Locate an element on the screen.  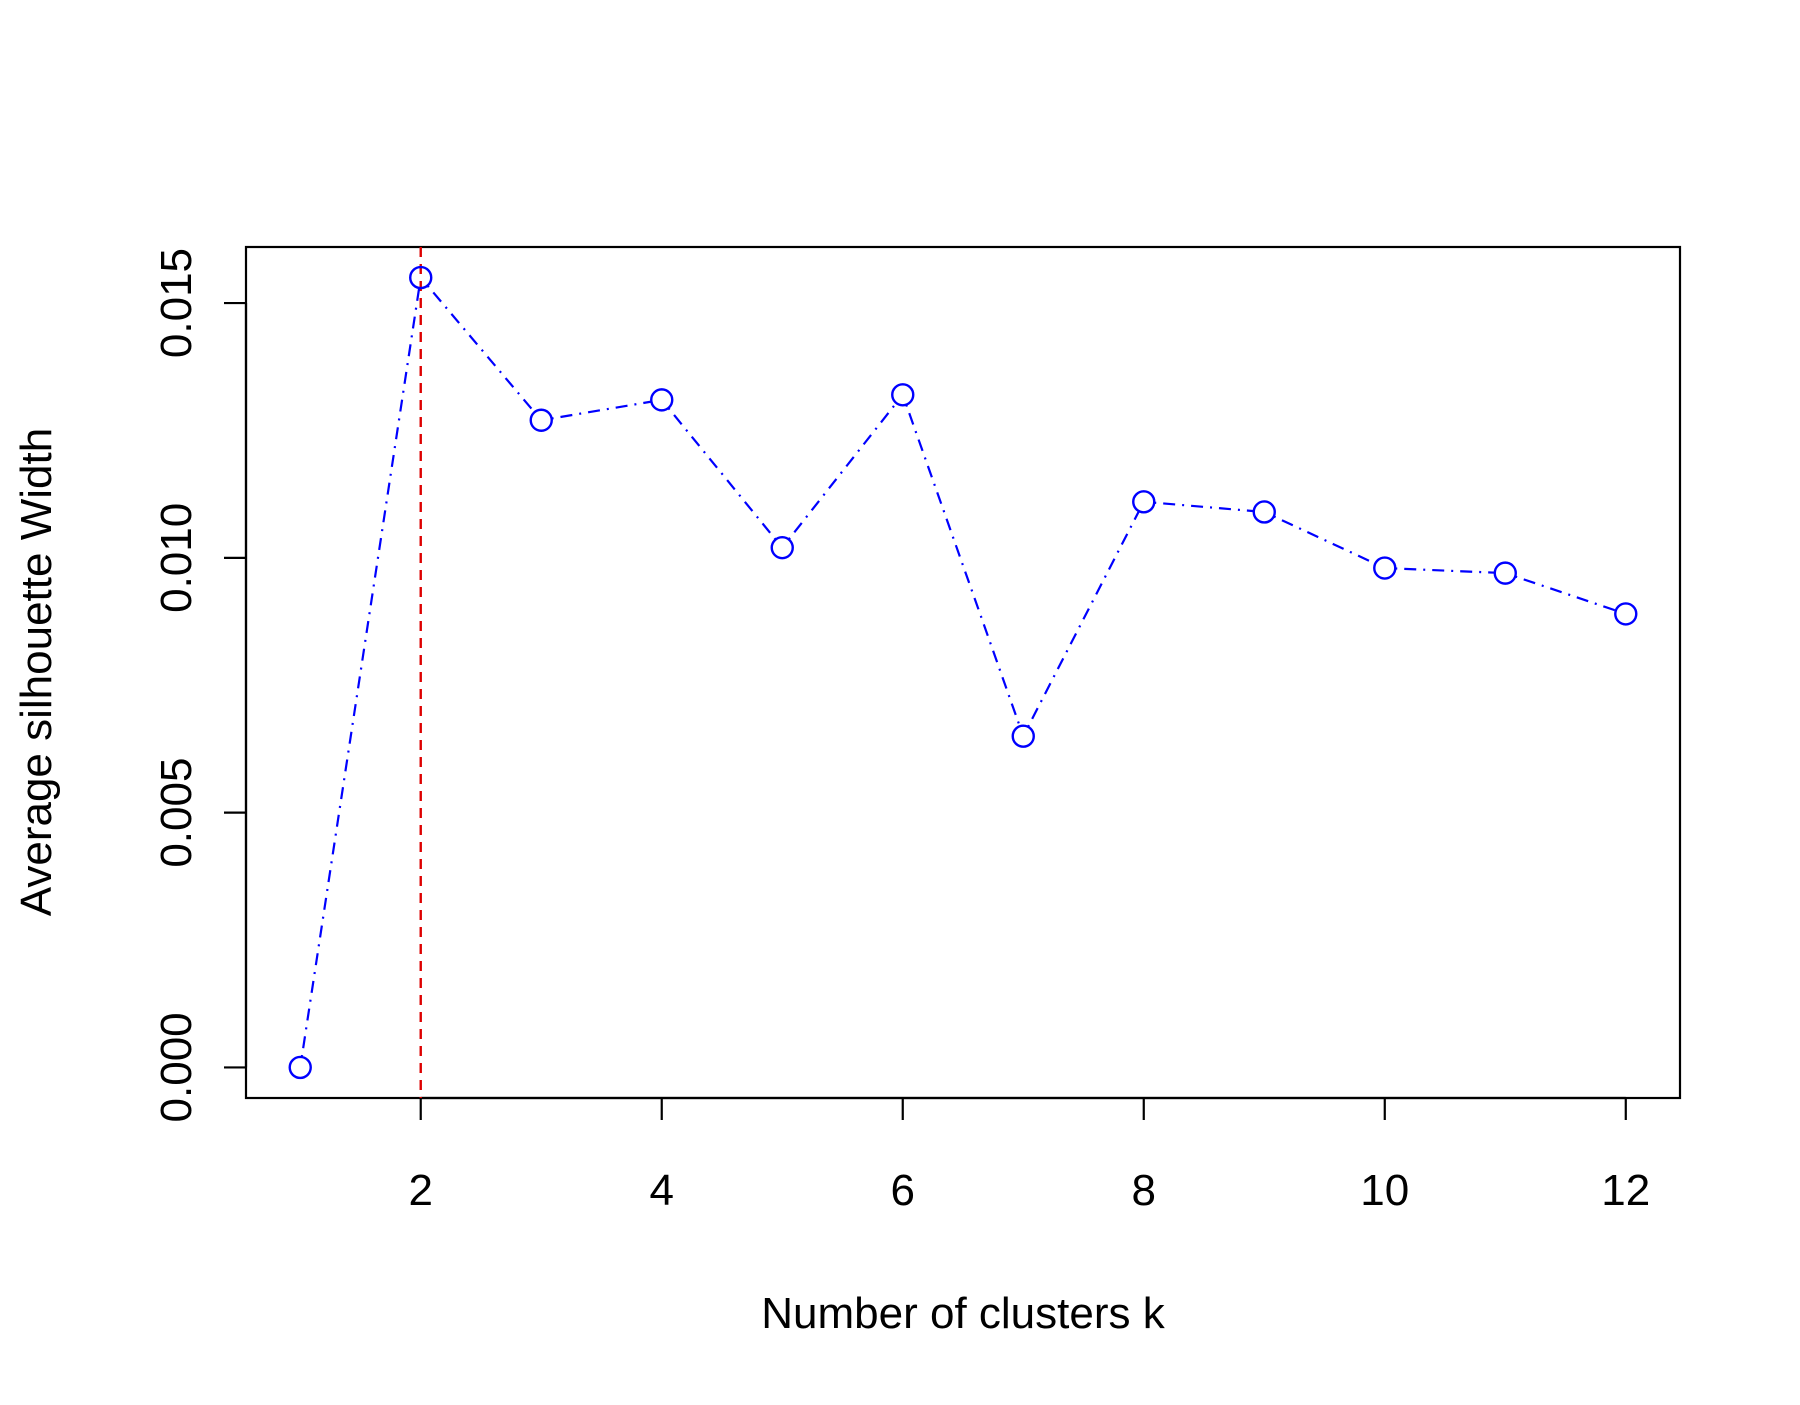
x-axis: 2 4 6 8 10 12 is located at coordinates (1029, 1155).